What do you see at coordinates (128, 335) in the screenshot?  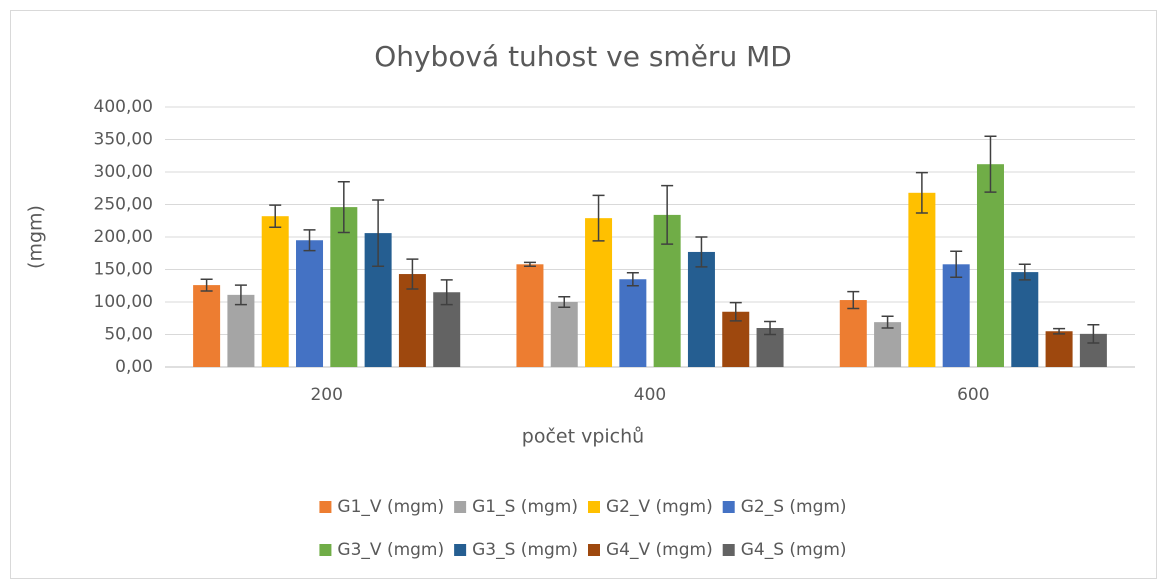 I see `y-tick-label: 50,00` at bounding box center [128, 335].